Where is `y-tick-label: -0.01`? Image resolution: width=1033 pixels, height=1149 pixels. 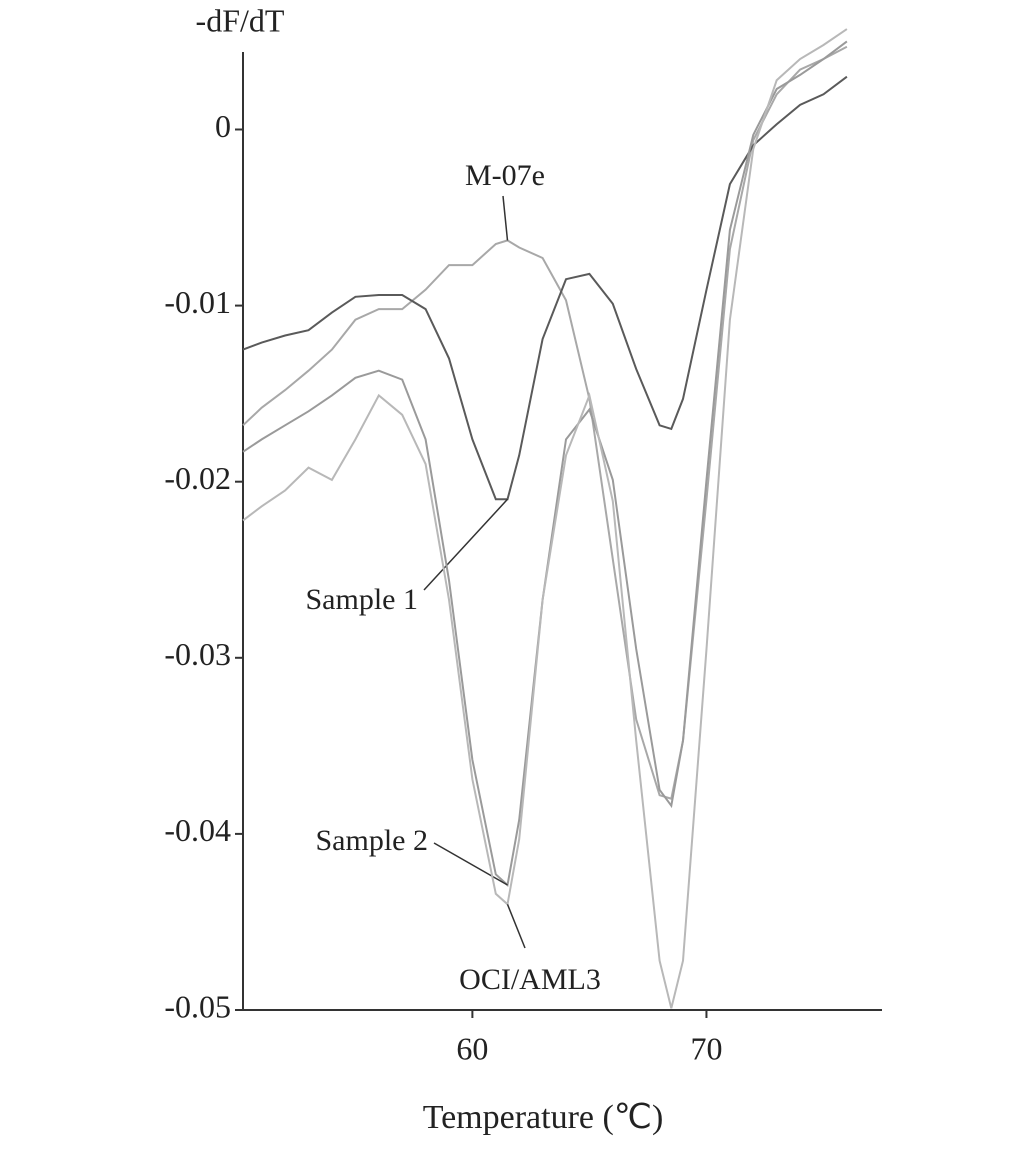 y-tick-label: -0.01 is located at coordinates (197, 302).